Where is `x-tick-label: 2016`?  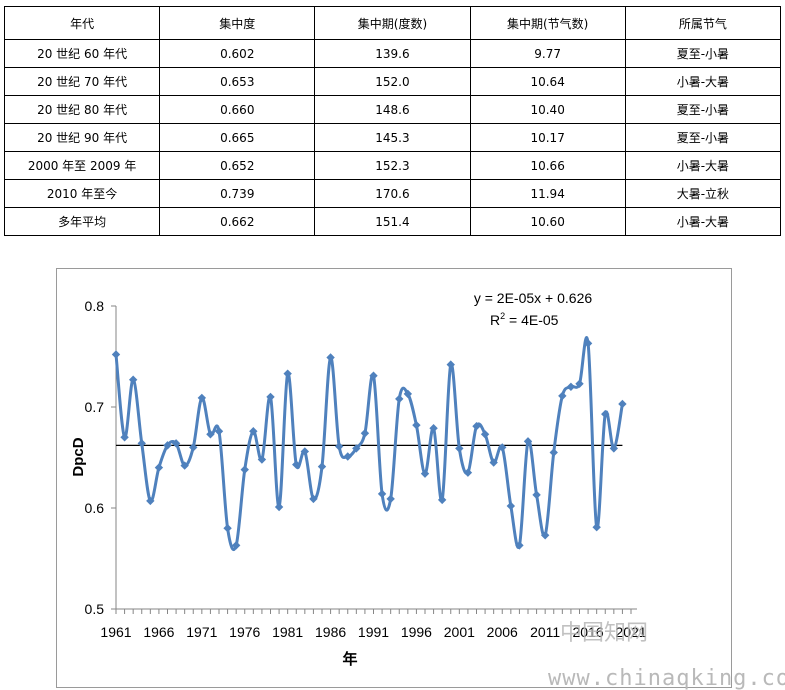
x-tick-label: 2016 is located at coordinates (588, 632).